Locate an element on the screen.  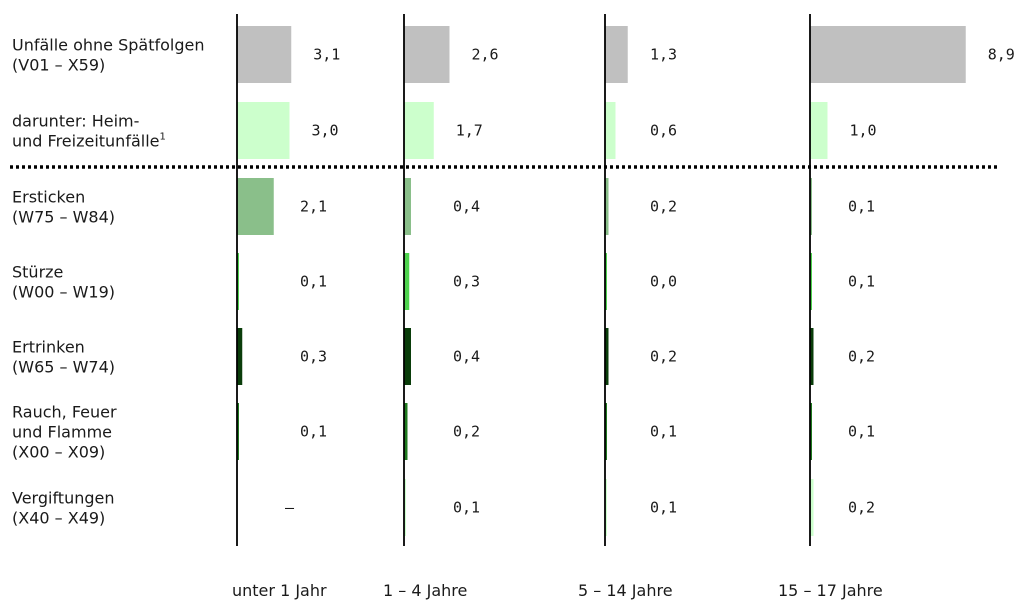
row-label: Ertrinken is located at coordinates (48, 347).